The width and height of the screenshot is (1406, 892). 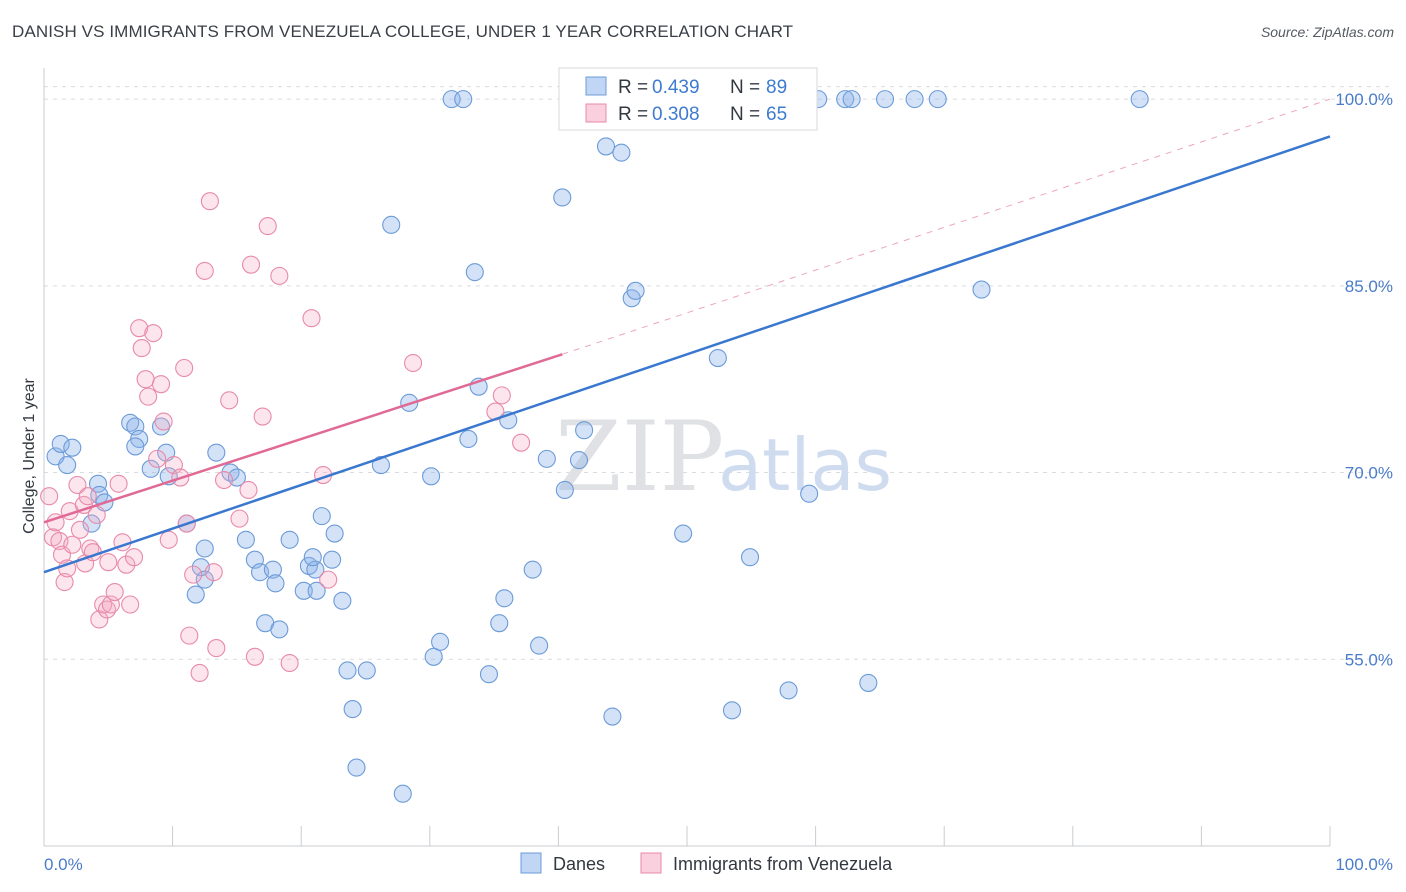 I want to click on legend-danes-n-value: 89, so click(x=776, y=87).